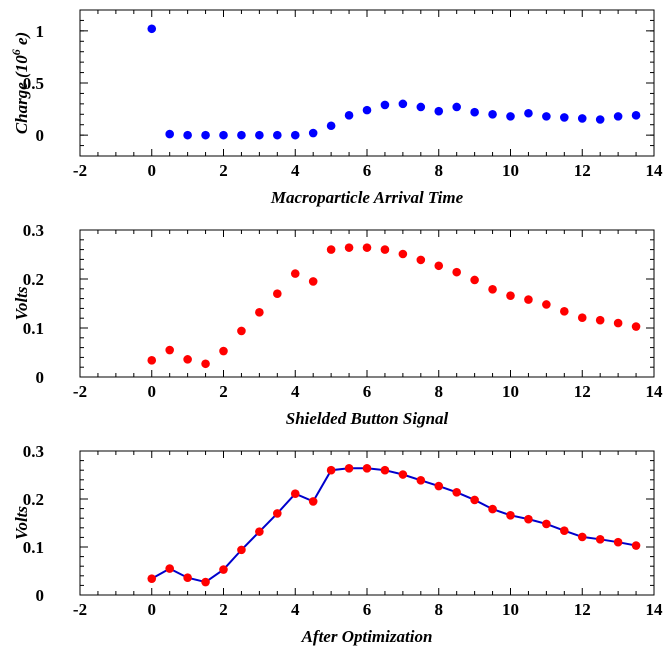  Describe the element at coordinates (367, 197) in the screenshot. I see `x-axis-label: Macroparticle Arrival Time` at that location.